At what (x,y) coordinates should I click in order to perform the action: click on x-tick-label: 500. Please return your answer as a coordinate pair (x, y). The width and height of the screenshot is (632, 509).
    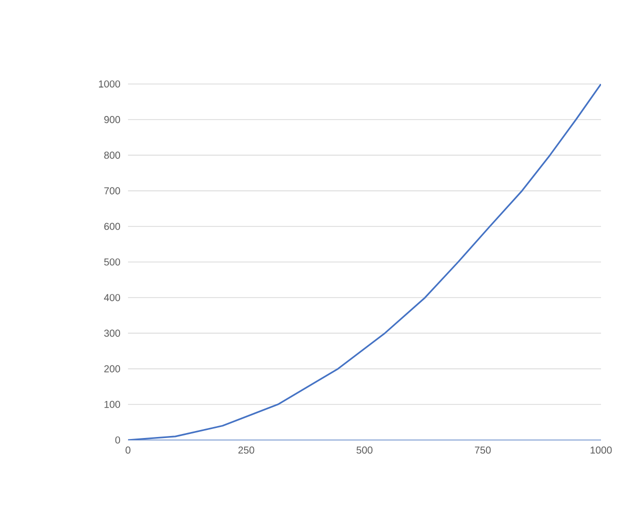
    Looking at the image, I should click on (364, 450).